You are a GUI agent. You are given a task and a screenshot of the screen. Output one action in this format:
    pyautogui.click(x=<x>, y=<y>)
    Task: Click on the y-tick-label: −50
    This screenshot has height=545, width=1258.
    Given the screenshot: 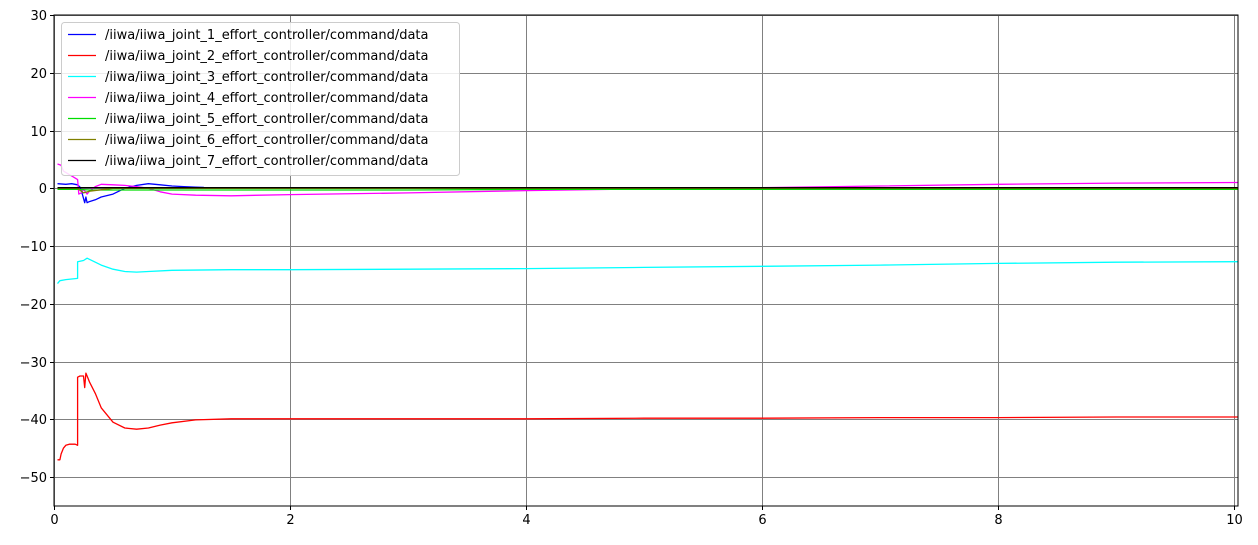 What is the action you would take?
    pyautogui.click(x=33, y=478)
    